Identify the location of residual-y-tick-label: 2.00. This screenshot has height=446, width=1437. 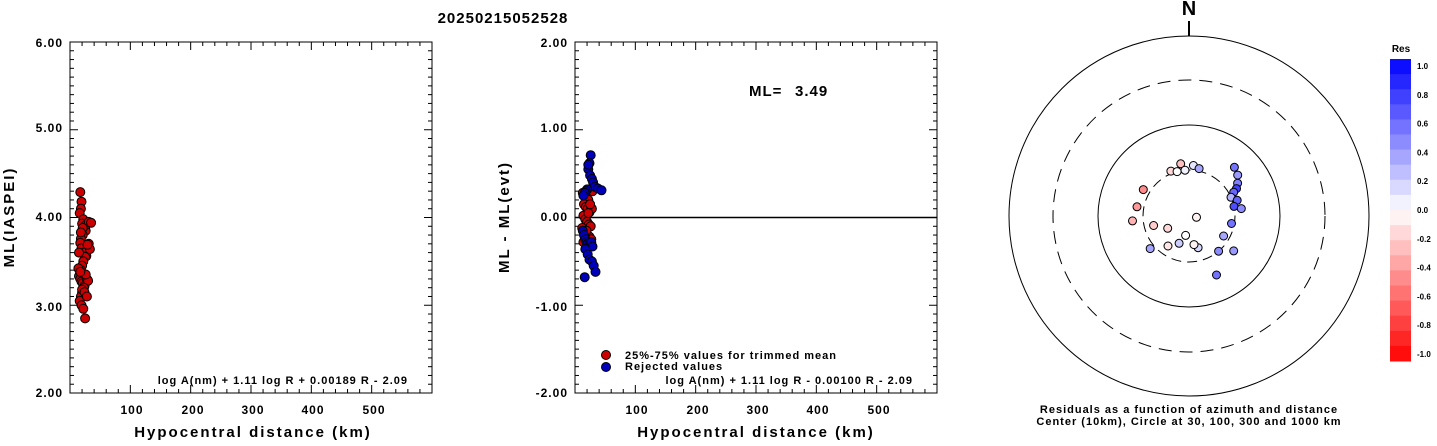
(554, 43).